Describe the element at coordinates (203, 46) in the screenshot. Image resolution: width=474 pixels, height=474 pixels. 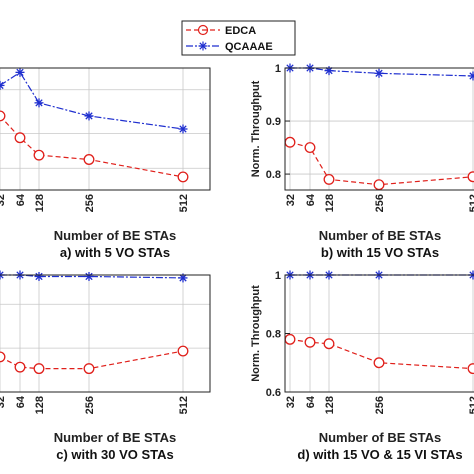
I see `legend-marker-qcaaae` at that location.